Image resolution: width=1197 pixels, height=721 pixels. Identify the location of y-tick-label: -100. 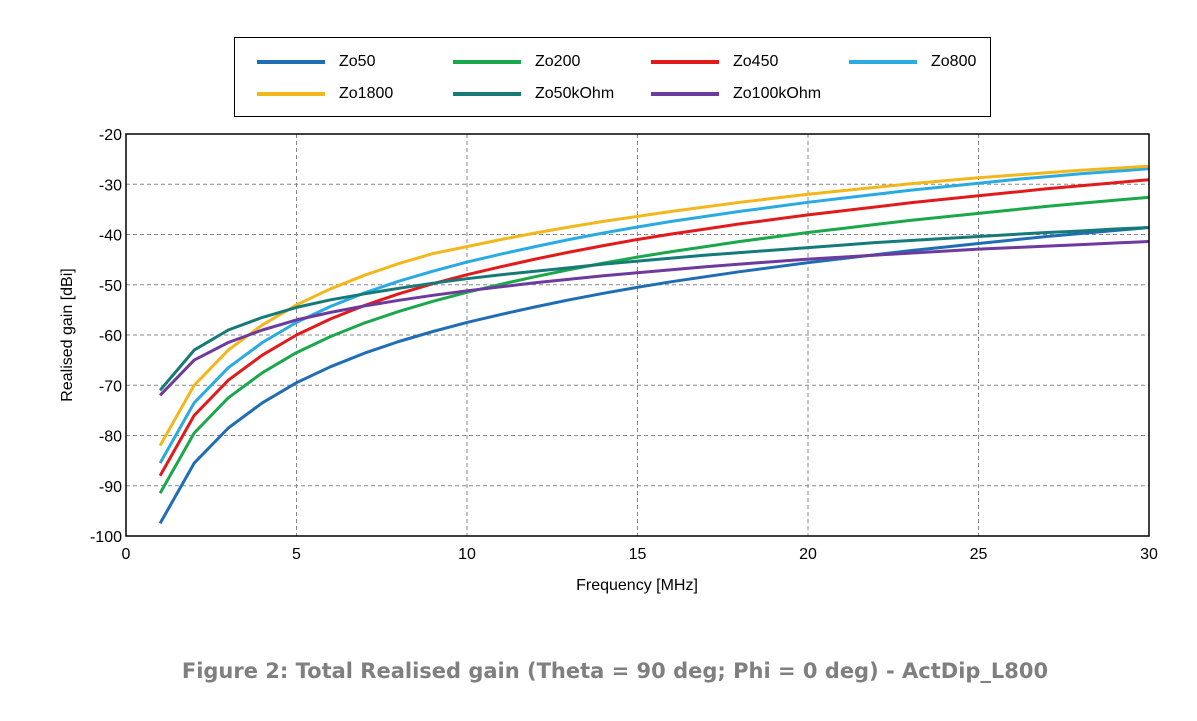
(106, 537).